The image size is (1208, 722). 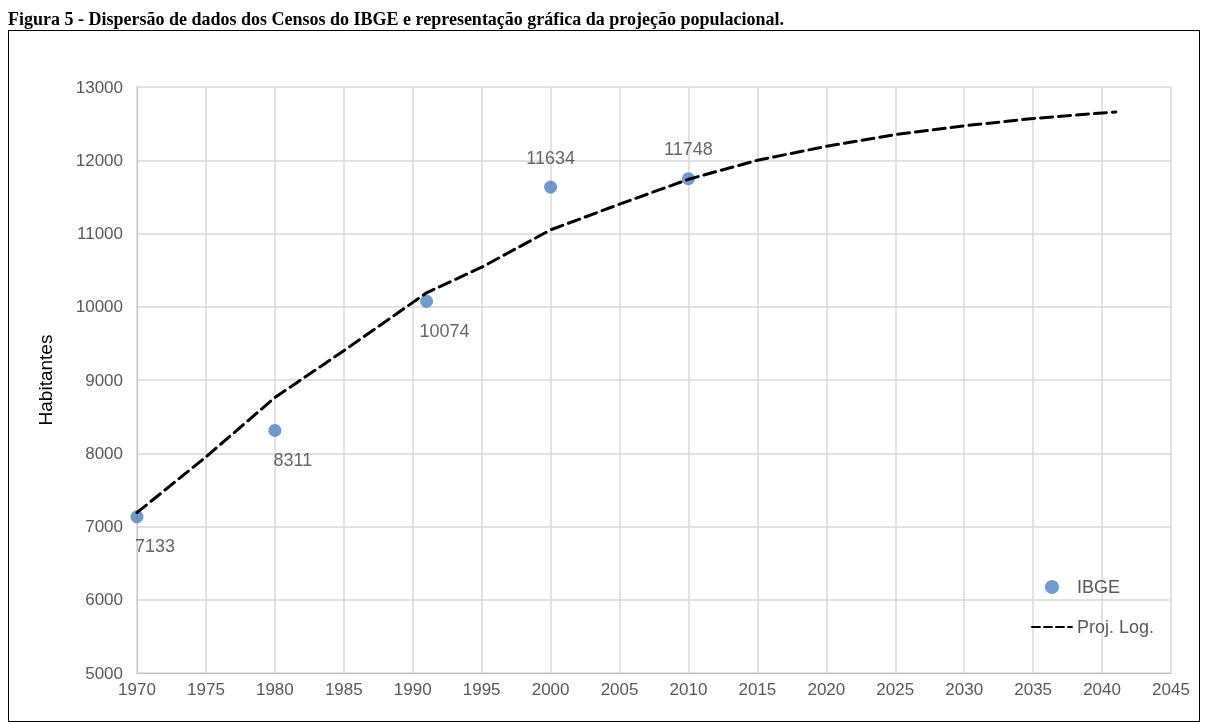 I want to click on legend-label: Proj. Log., so click(x=1115, y=627).